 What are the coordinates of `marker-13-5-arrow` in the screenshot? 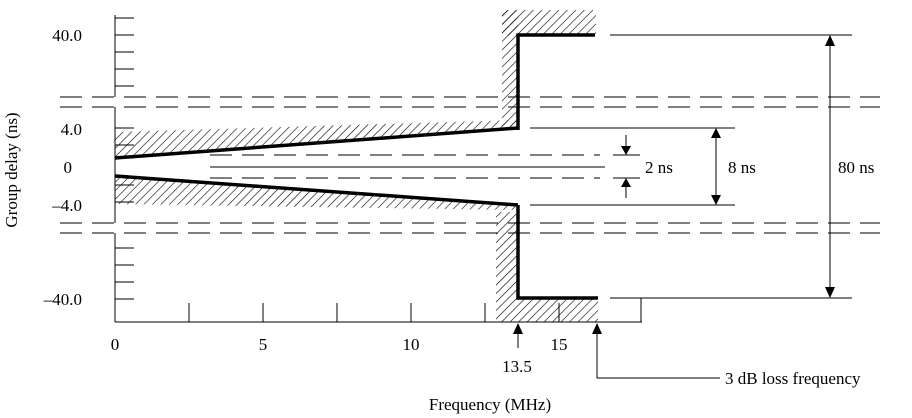 It's located at (518, 335).